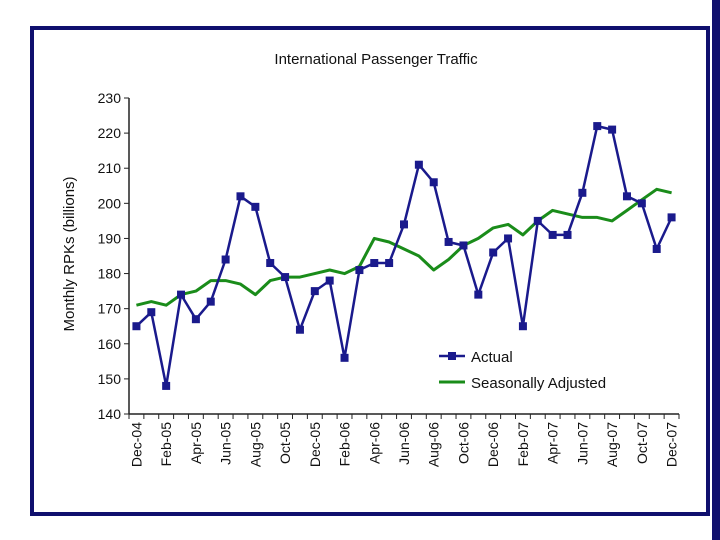 The height and width of the screenshot is (540, 720). Describe the element at coordinates (255, 444) in the screenshot. I see `x-tick-label: Aug-05` at that location.